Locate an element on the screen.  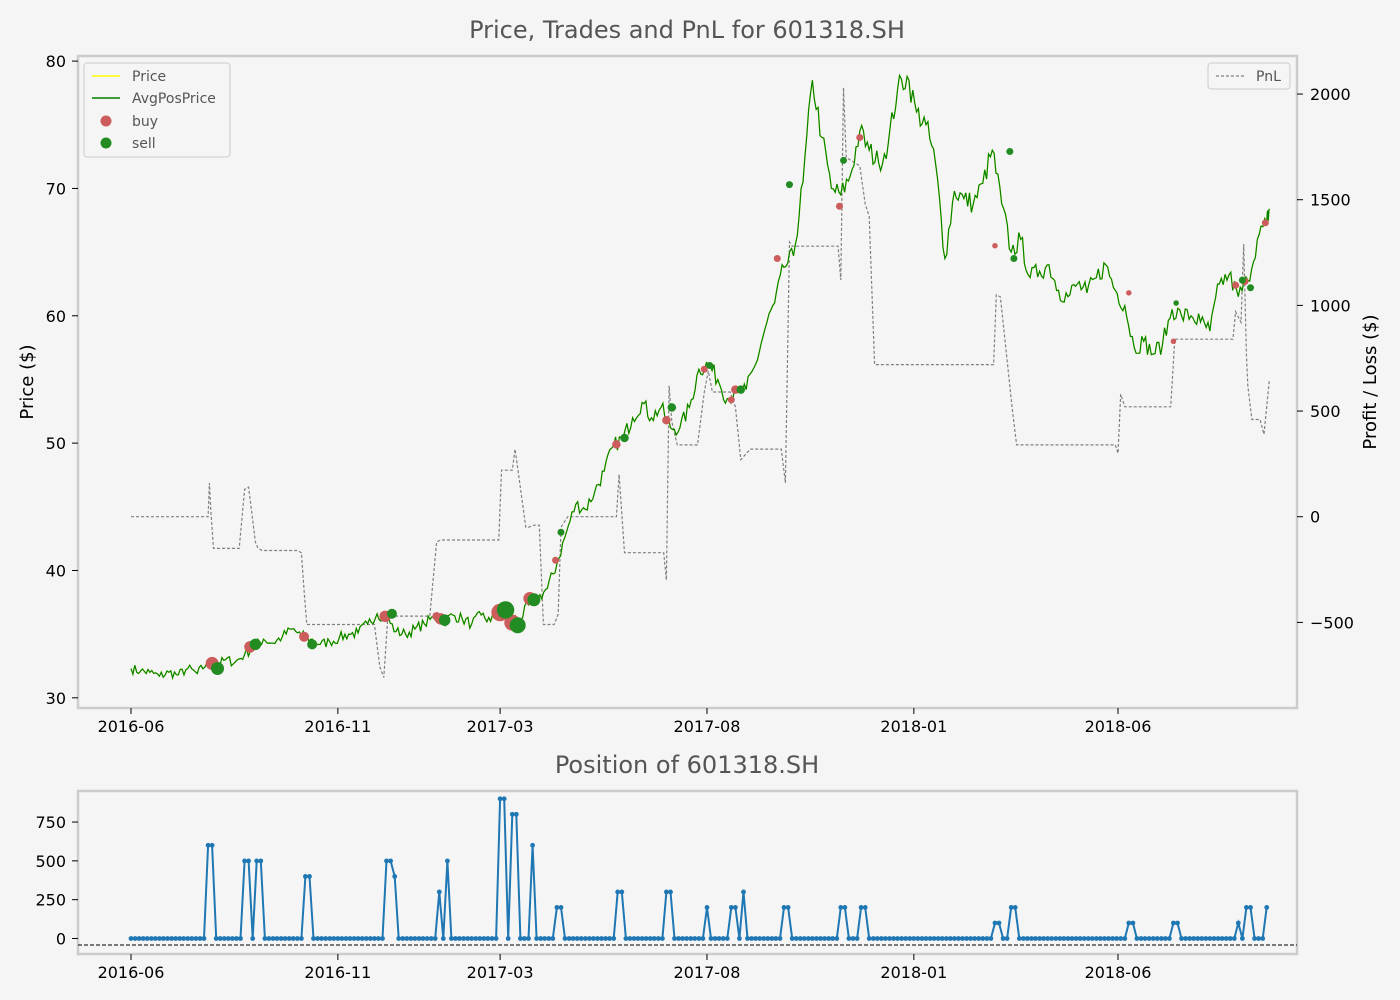
legend-buy-label: buy is located at coordinates (145, 122).